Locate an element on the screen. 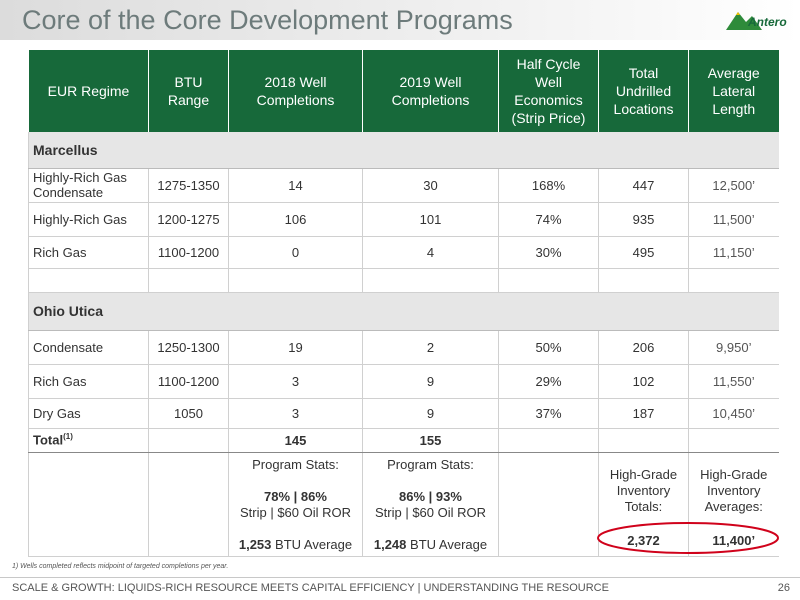 This screenshot has height=600, width=800. total-note: (1) is located at coordinates (68, 437).